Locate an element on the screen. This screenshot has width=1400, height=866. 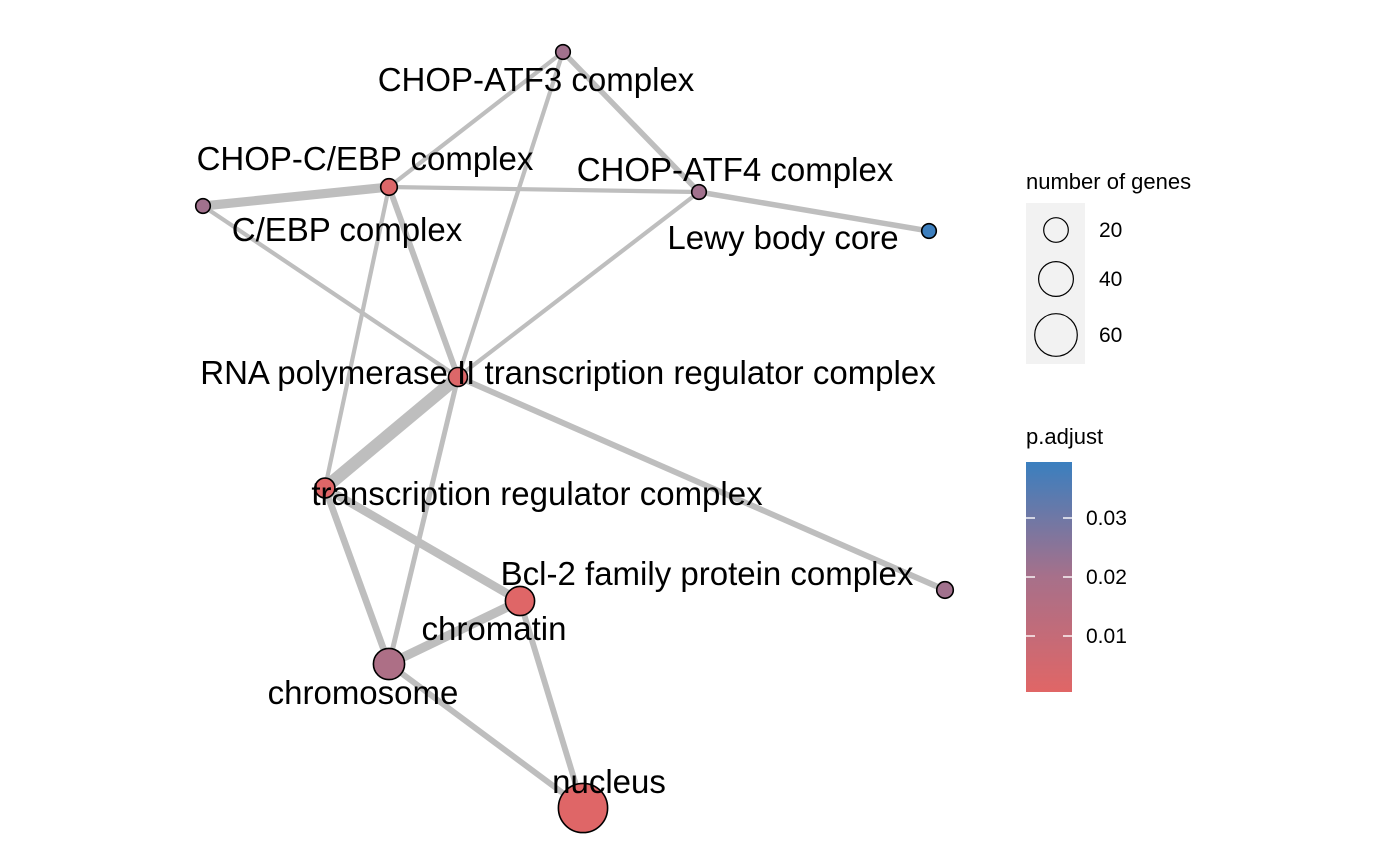
edge-tfreg-chromatin is located at coordinates (422, 544).